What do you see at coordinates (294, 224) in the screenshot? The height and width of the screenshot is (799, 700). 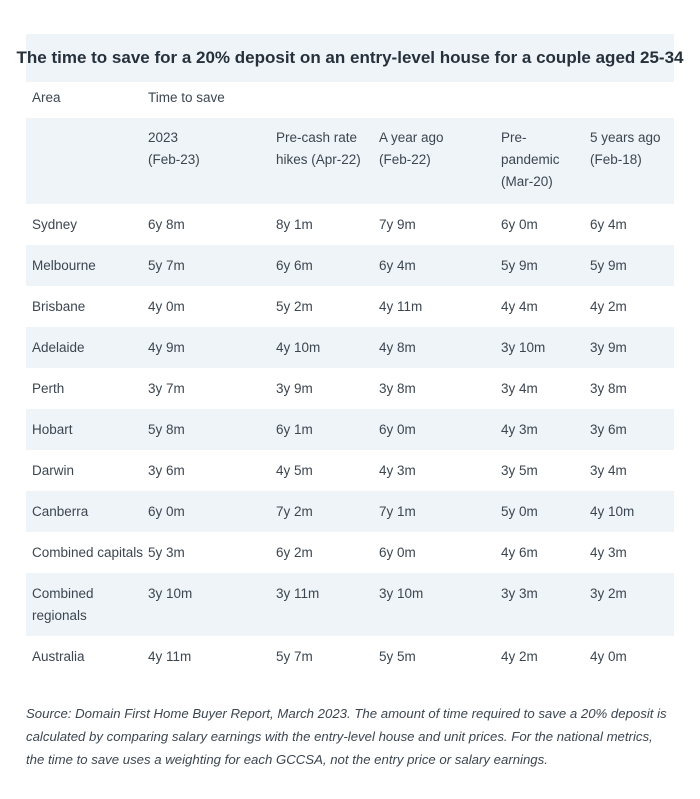 I see `value-cell: 8y 1m` at bounding box center [294, 224].